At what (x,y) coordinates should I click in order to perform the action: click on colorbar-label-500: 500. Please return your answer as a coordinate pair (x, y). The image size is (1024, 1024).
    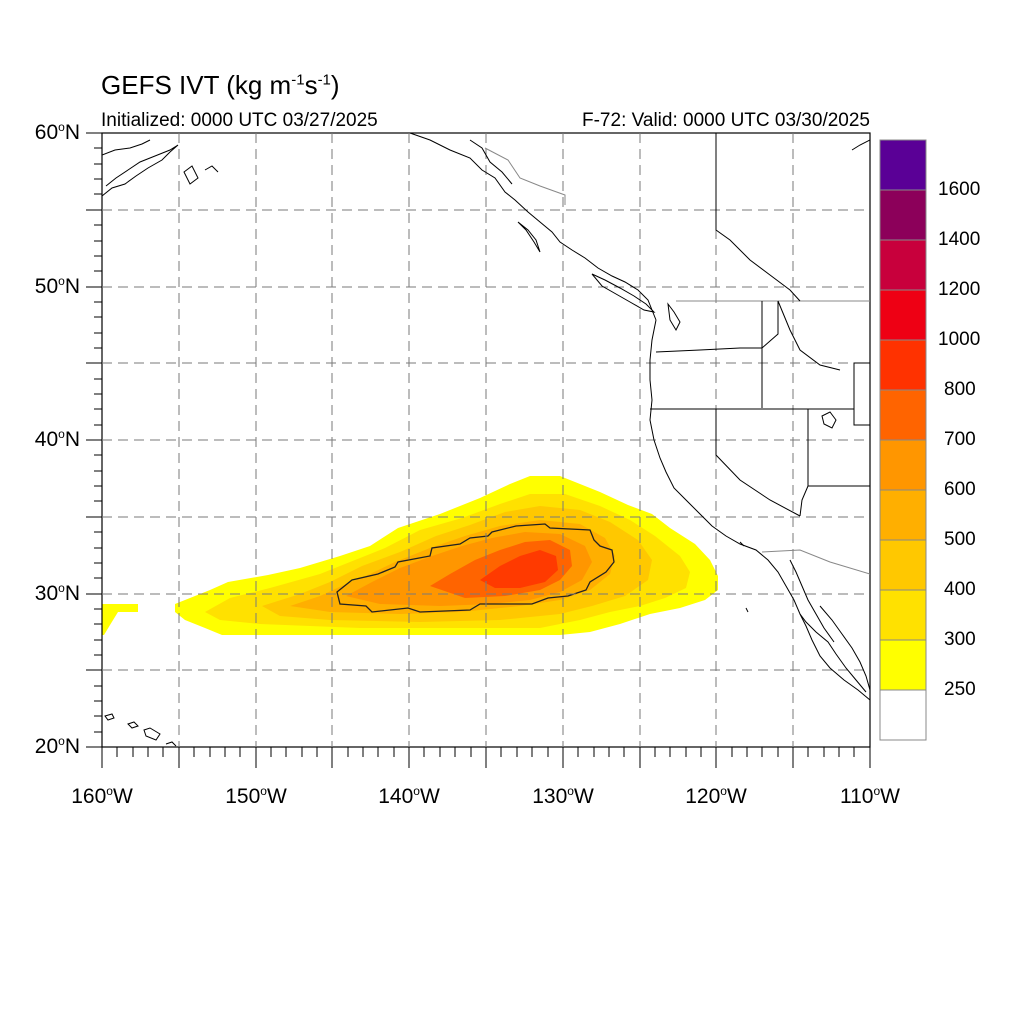
    Looking at the image, I should click on (960, 539).